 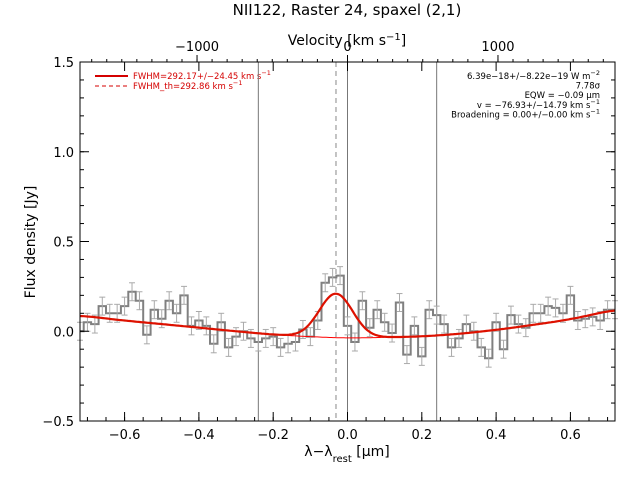 I want to click on legend-fwhm-th-label-exponent: −1, so click(x=238, y=83).